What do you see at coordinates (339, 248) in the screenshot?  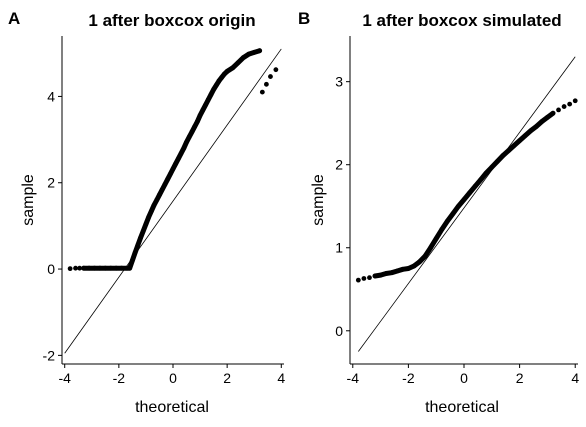 I see `panel-b-y-tick-label: 1` at bounding box center [339, 248].